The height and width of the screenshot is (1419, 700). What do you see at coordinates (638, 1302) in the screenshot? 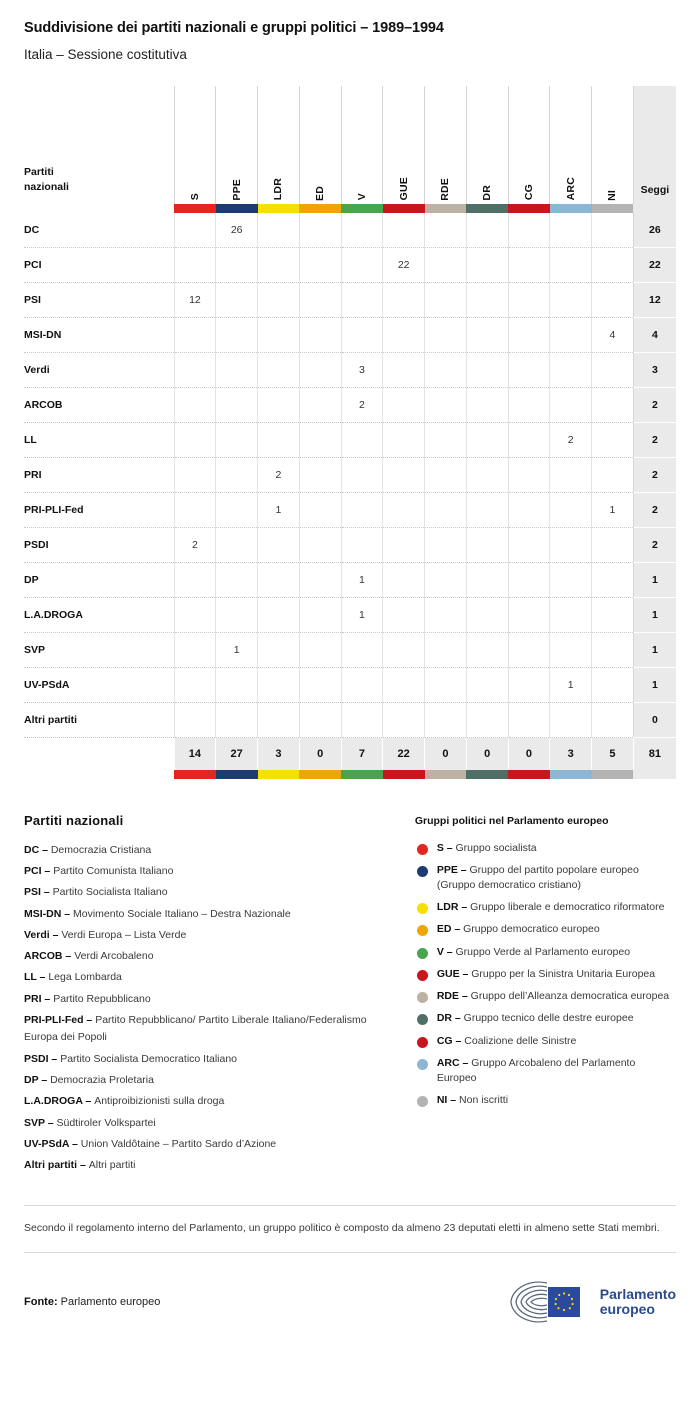
I see `ep-logo-text: Parlamento europeo` at bounding box center [638, 1302].